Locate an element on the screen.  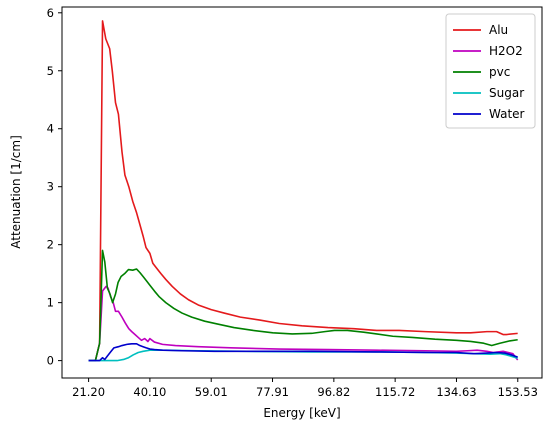
x-tick-label: 59.01 is located at coordinates (211, 392).